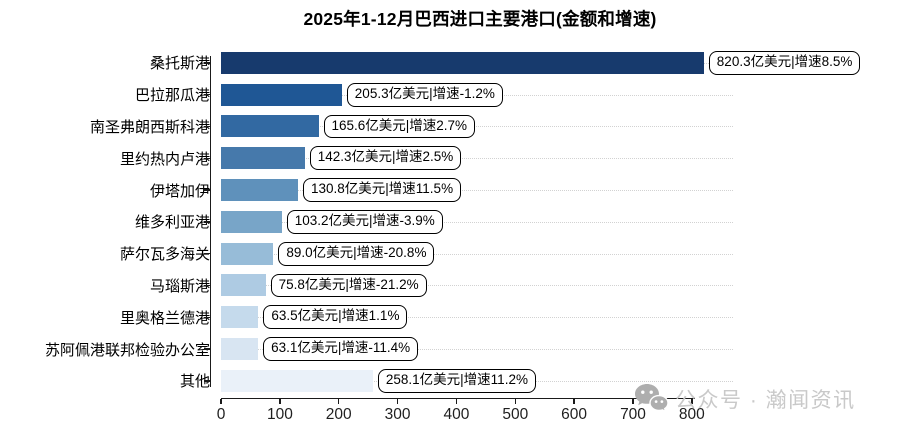 This screenshot has height=436, width=900. I want to click on bar-row: 里约热内卢港 142.3亿美元|增速2.5%, so click(450, 158).